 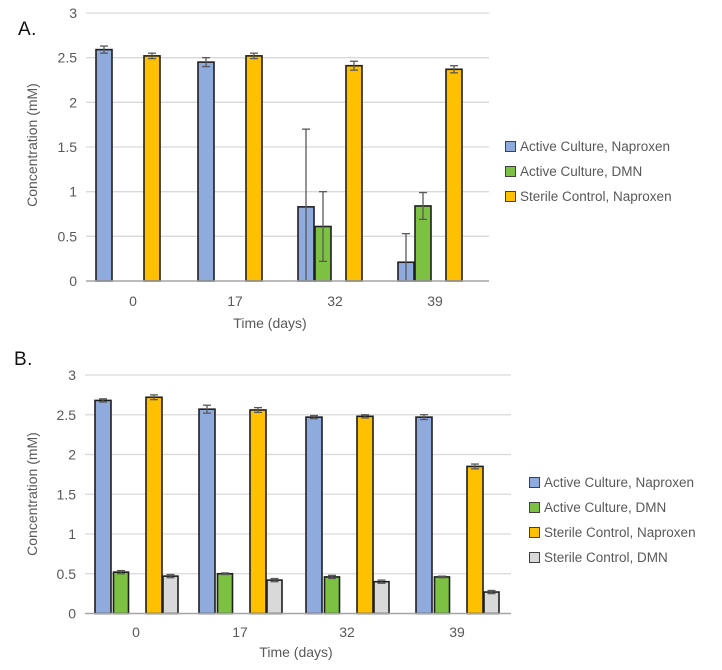 What do you see at coordinates (154, 505) in the screenshot?
I see `bar-b-s2-c0` at bounding box center [154, 505].